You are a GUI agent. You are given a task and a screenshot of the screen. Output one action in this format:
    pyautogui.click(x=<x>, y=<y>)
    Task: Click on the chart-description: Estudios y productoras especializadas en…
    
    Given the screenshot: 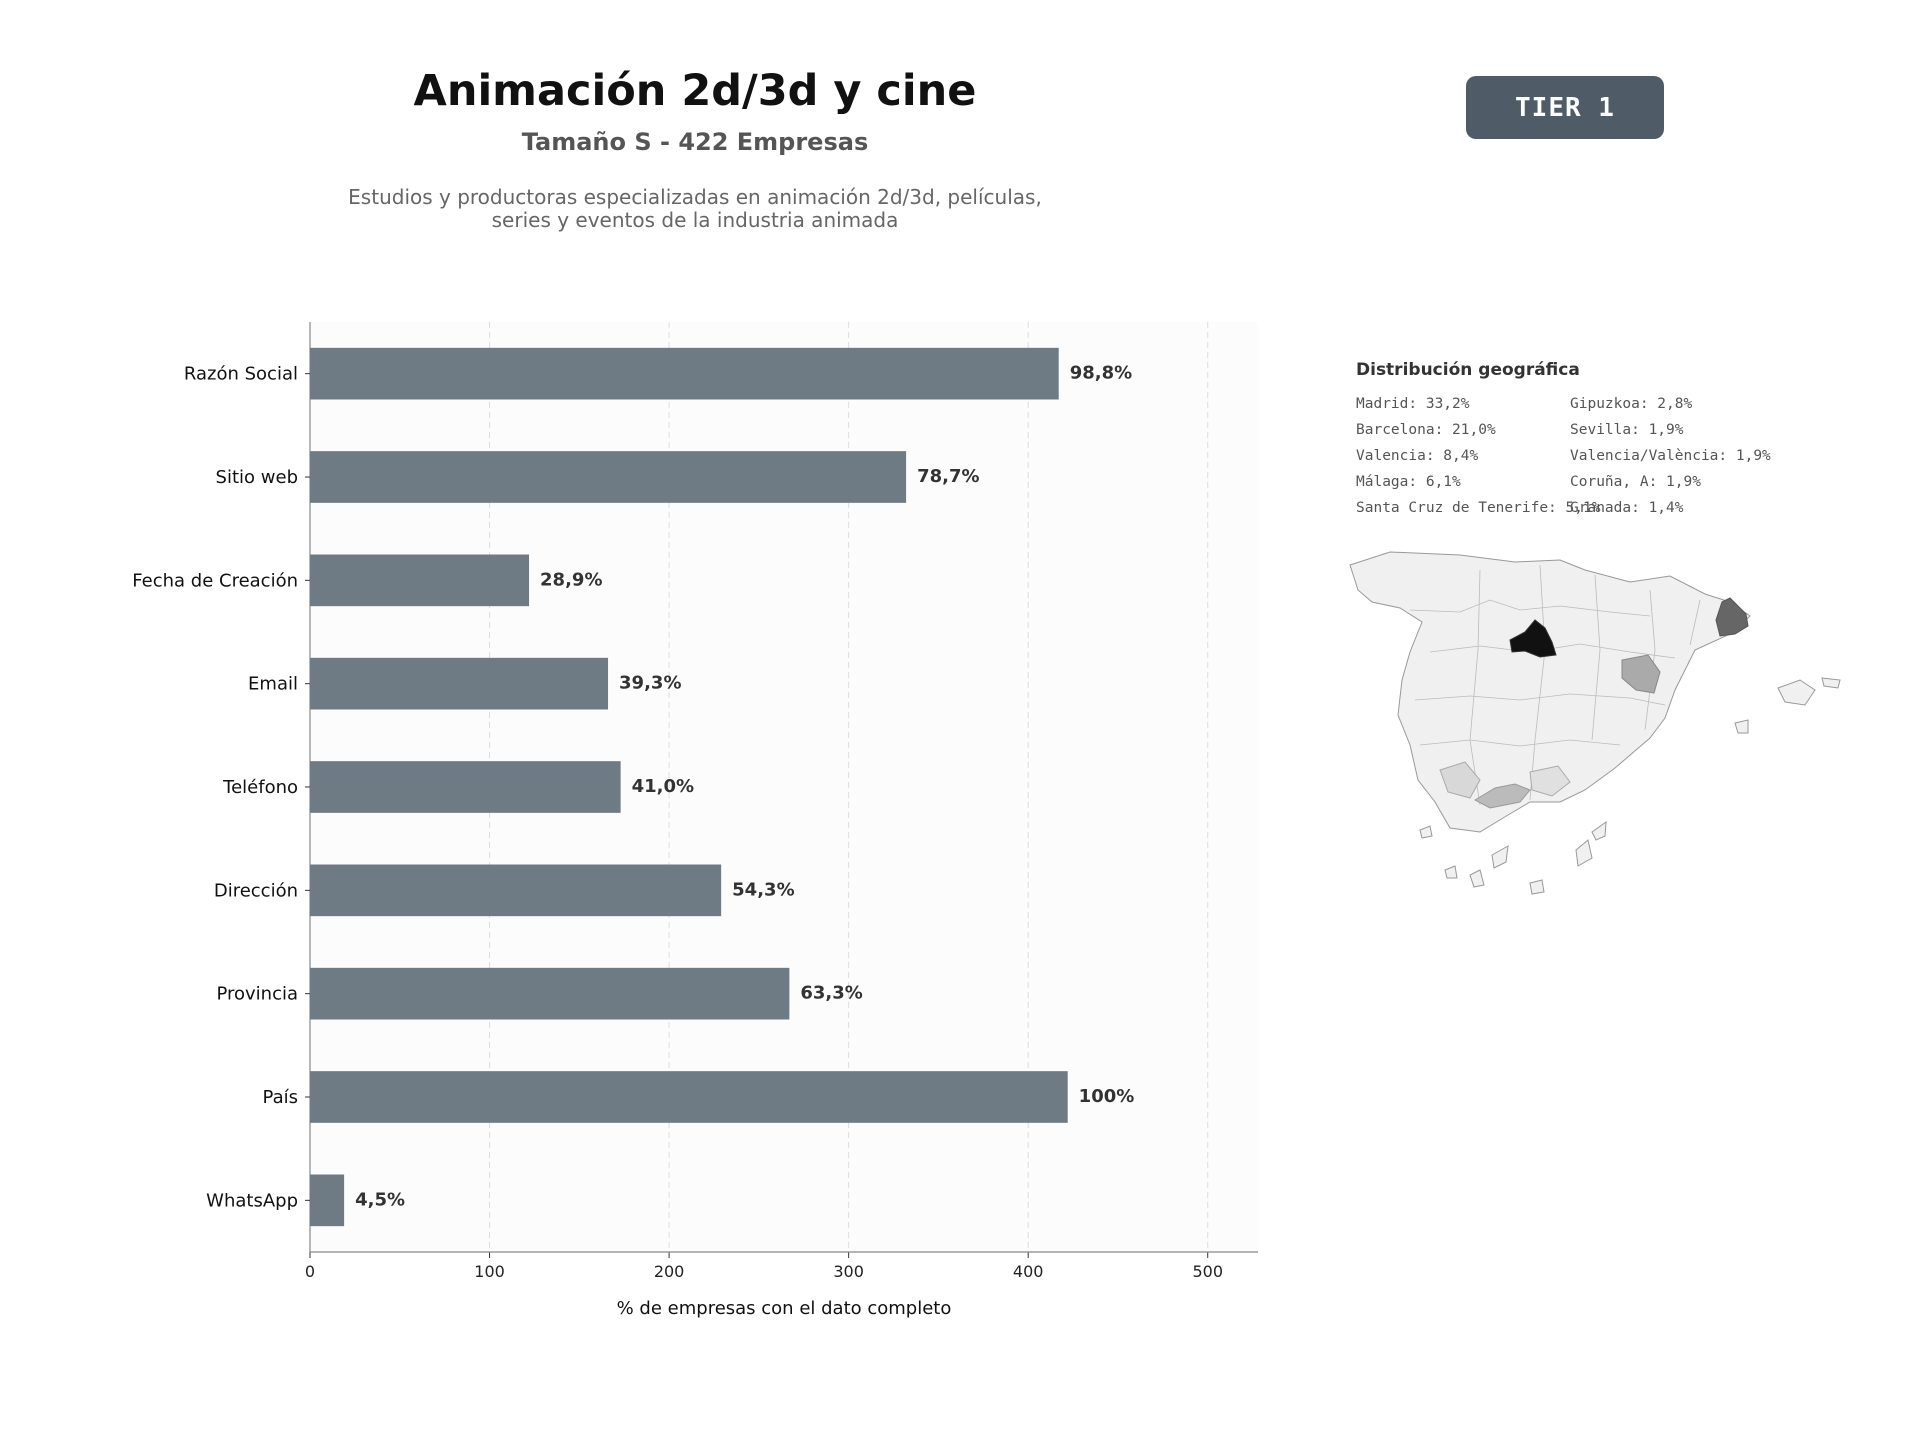 What is the action you would take?
    pyautogui.click(x=695, y=209)
    